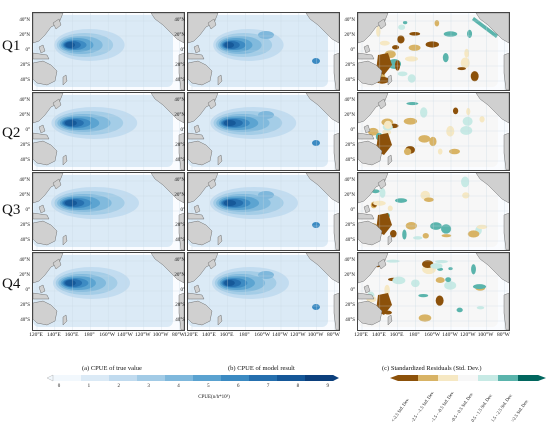 Image resolution: width=550 pixels, height=423 pixels. I want to click on cpue-colorbar-tick: 0, so click(59, 386).